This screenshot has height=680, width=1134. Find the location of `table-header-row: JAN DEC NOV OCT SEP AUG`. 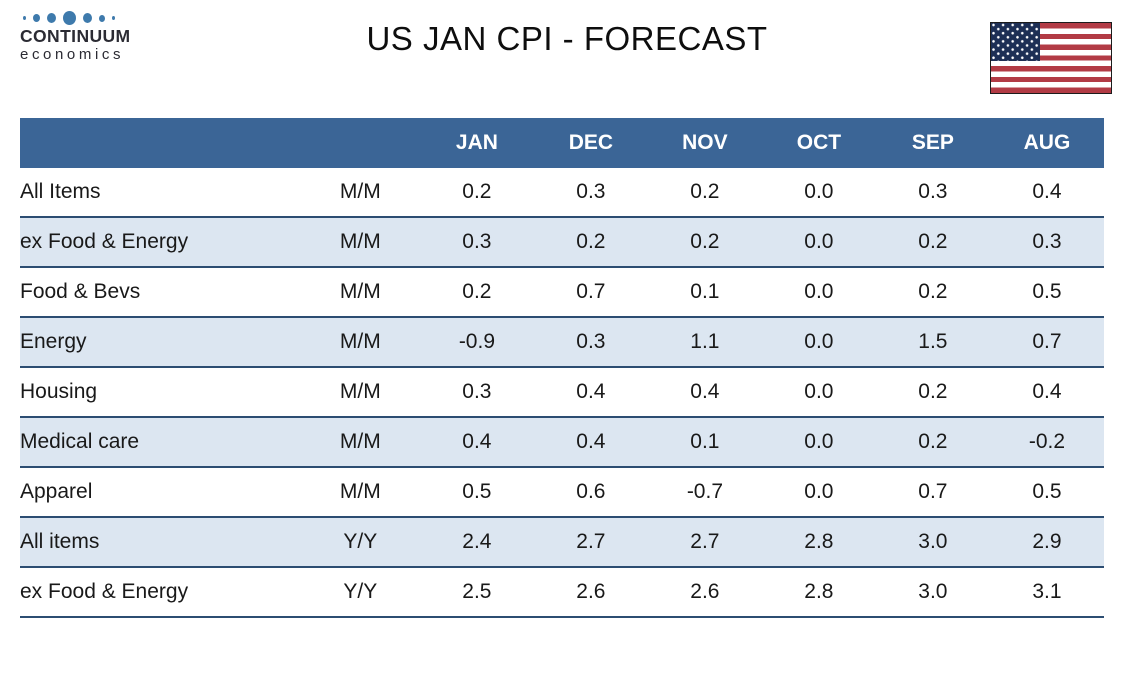

table-header-row: JAN DEC NOV OCT SEP AUG is located at coordinates (562, 143).